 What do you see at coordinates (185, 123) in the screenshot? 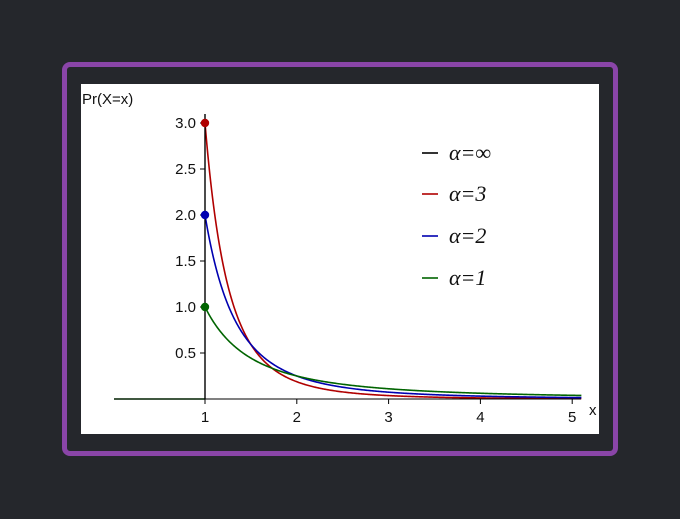
I see `y-tick-label: 3.0` at bounding box center [185, 123].